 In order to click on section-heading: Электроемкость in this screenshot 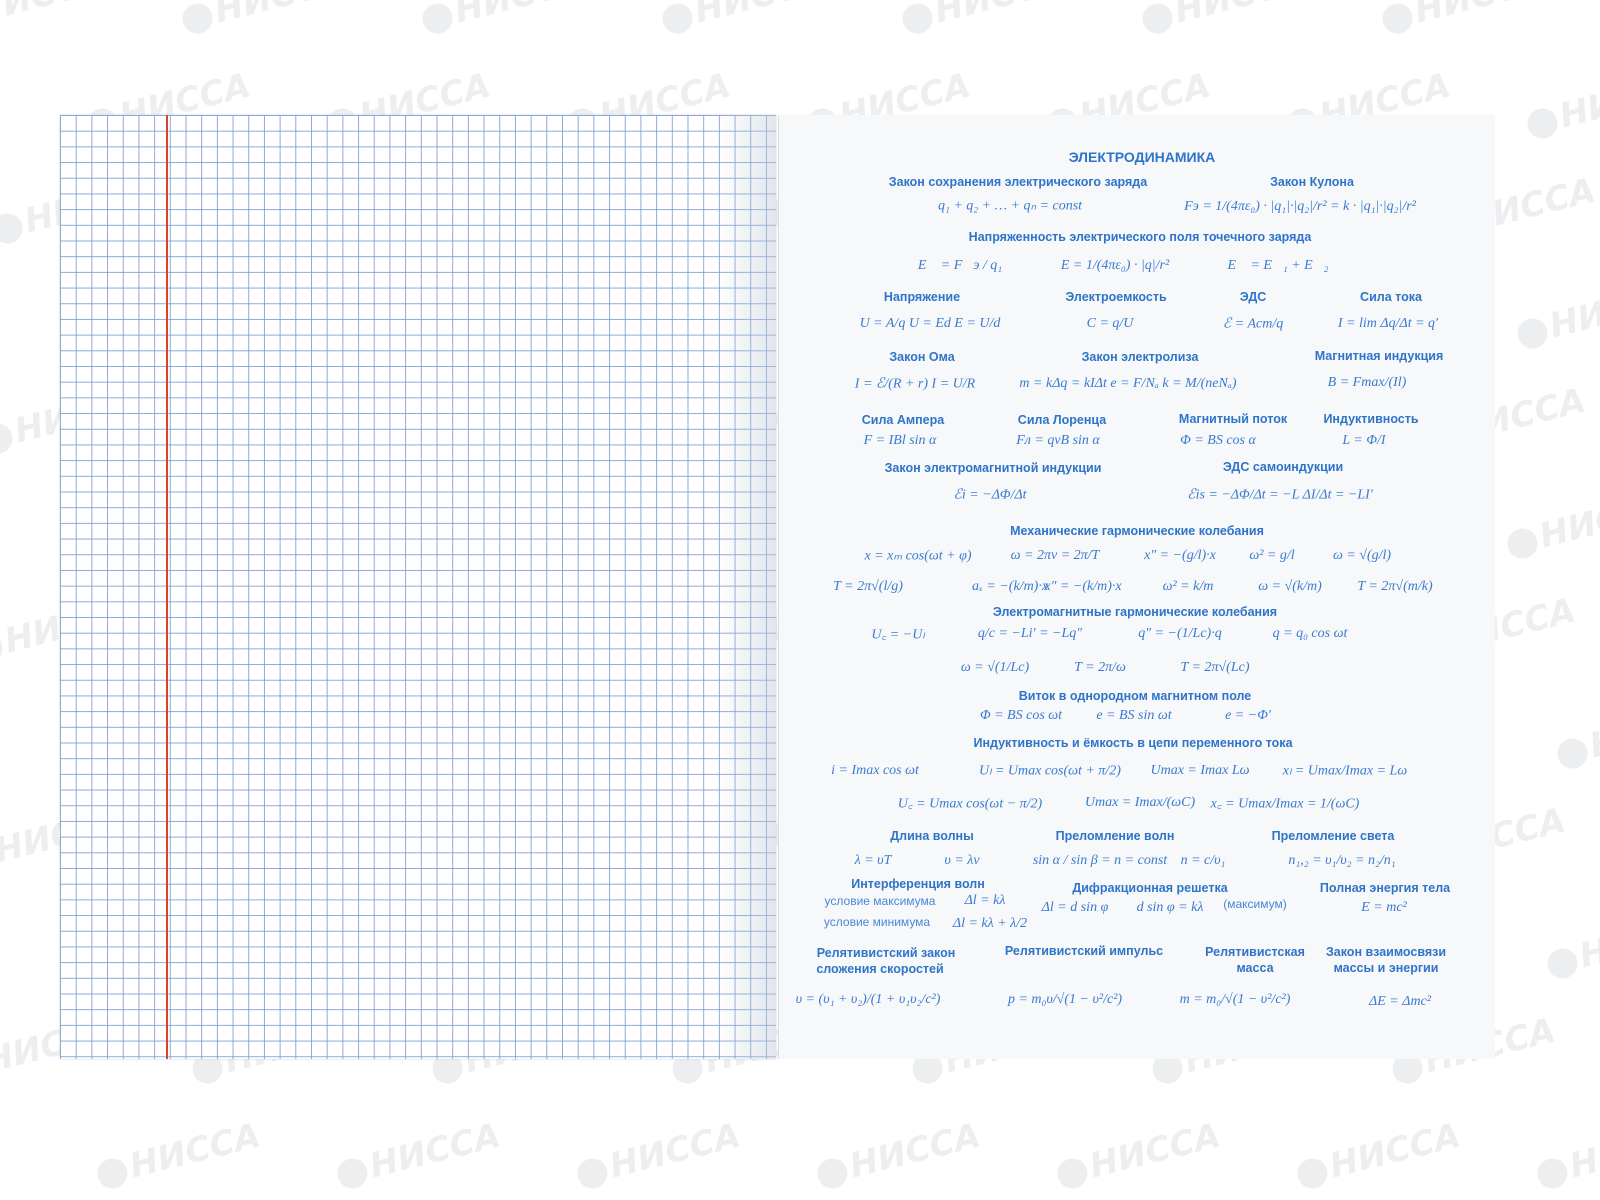, I will do `click(1116, 297)`.